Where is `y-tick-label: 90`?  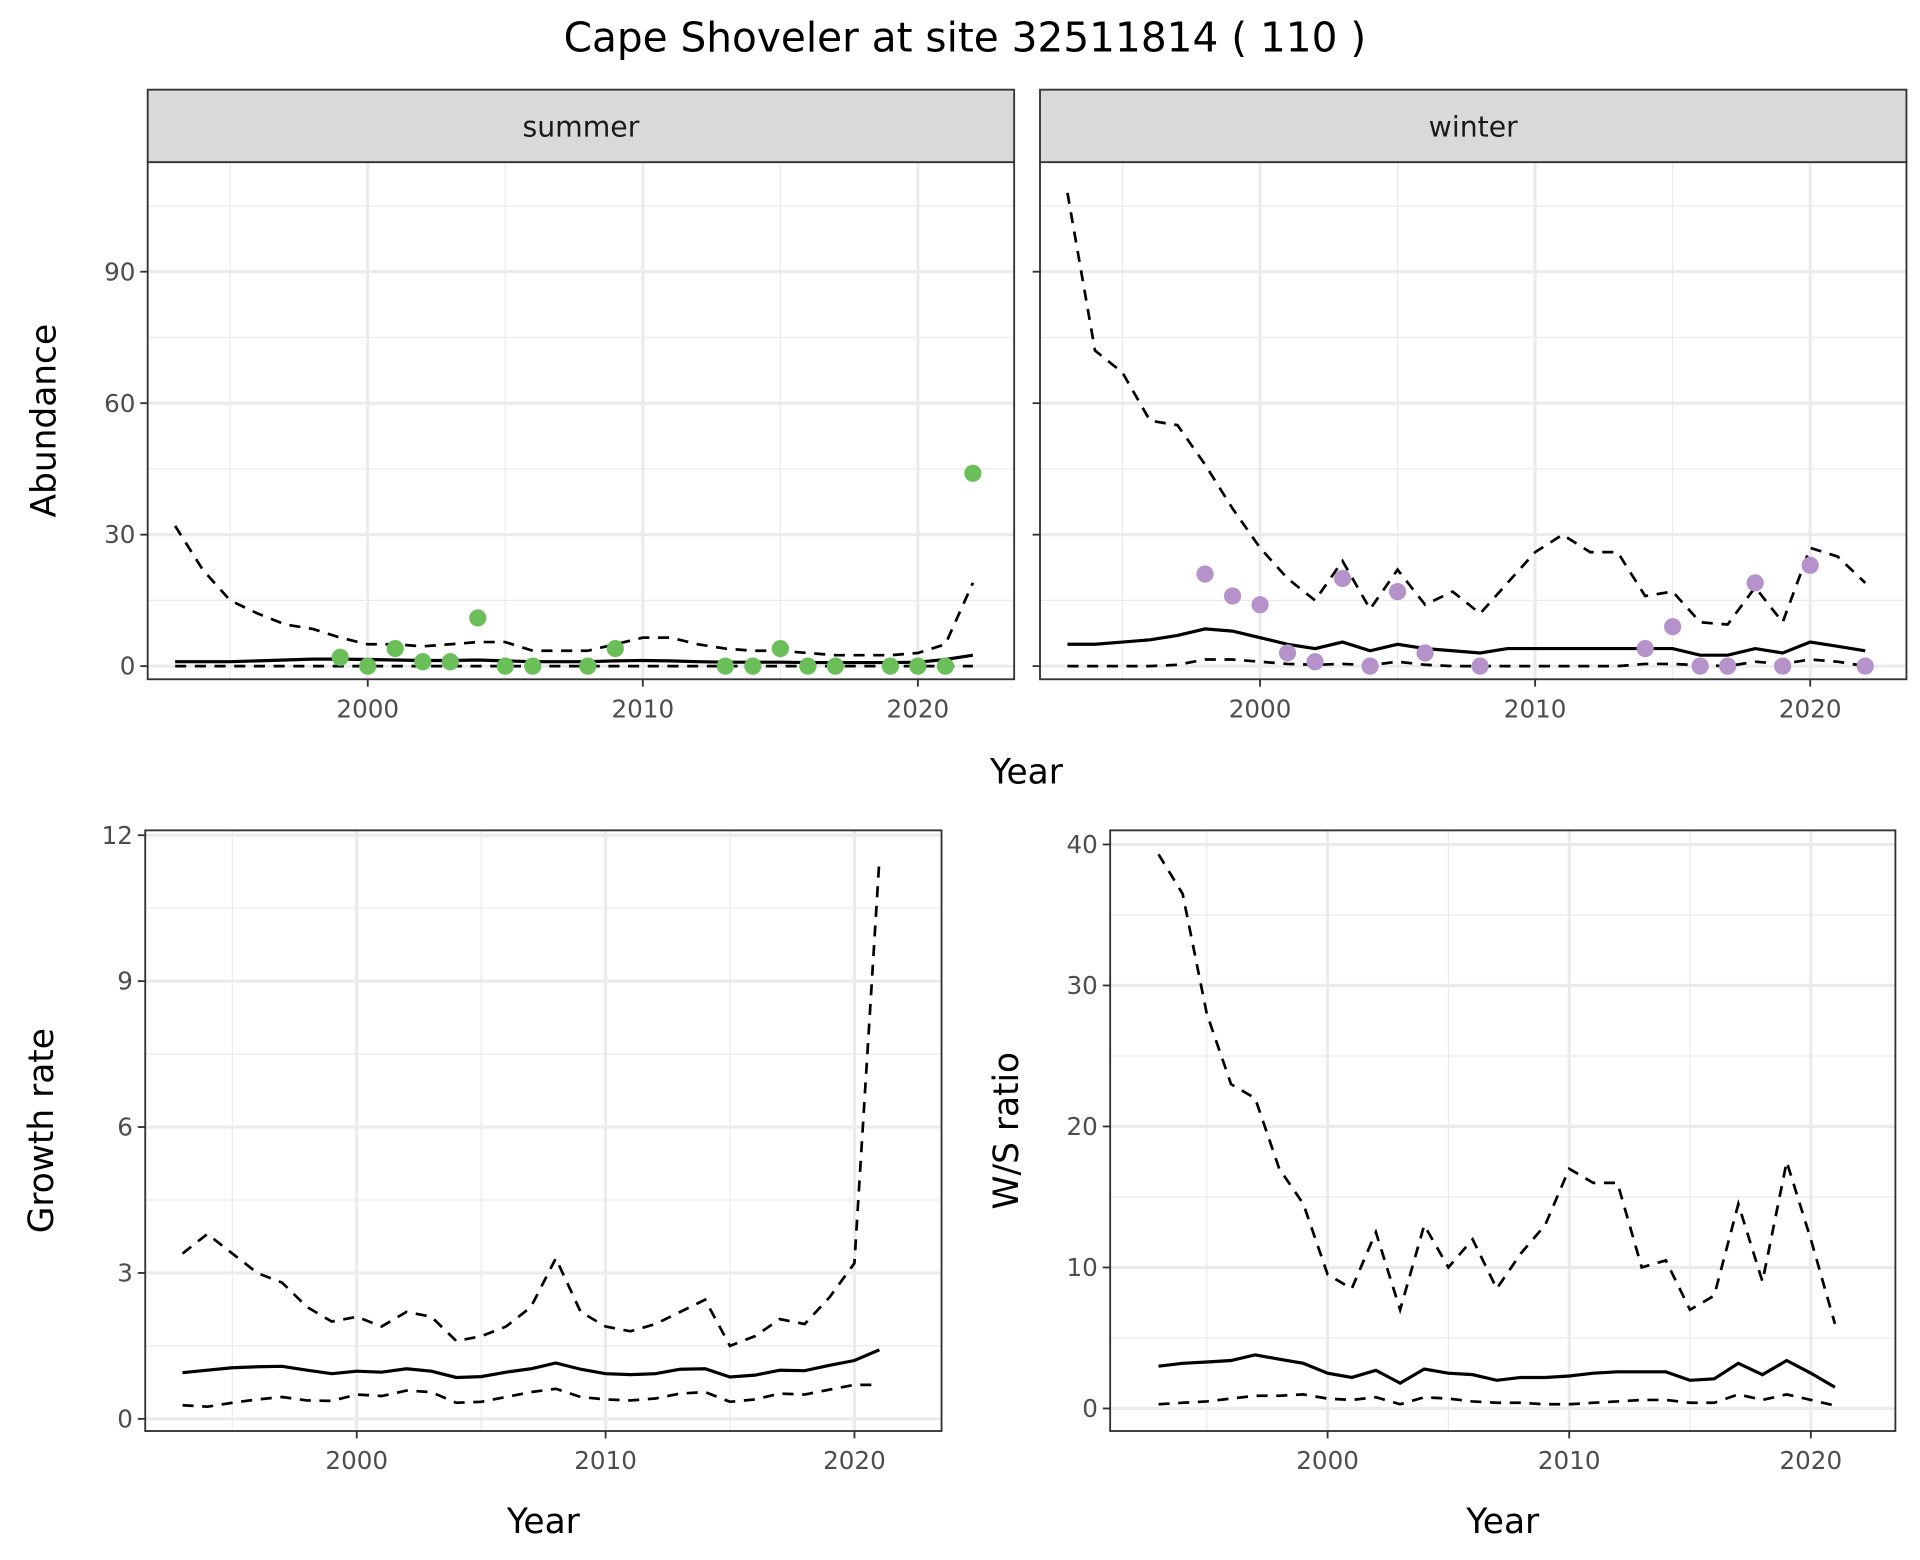 y-tick-label: 90 is located at coordinates (119, 271).